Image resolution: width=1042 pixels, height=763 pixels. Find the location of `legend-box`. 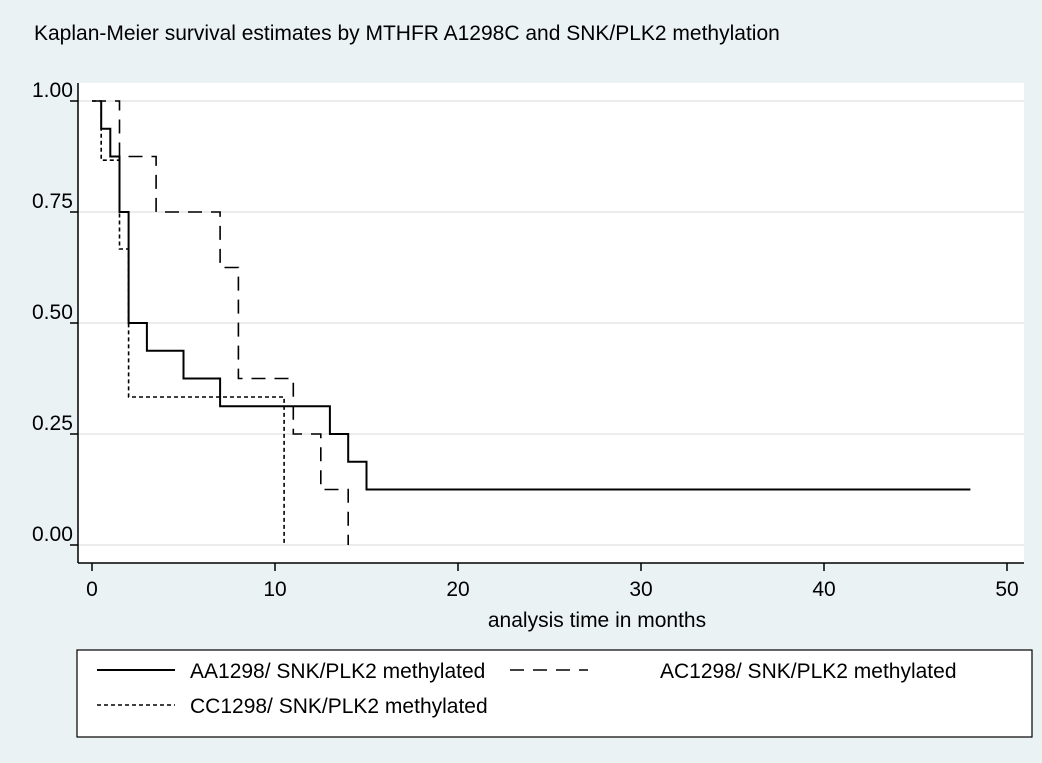

legend-box is located at coordinates (554, 693).